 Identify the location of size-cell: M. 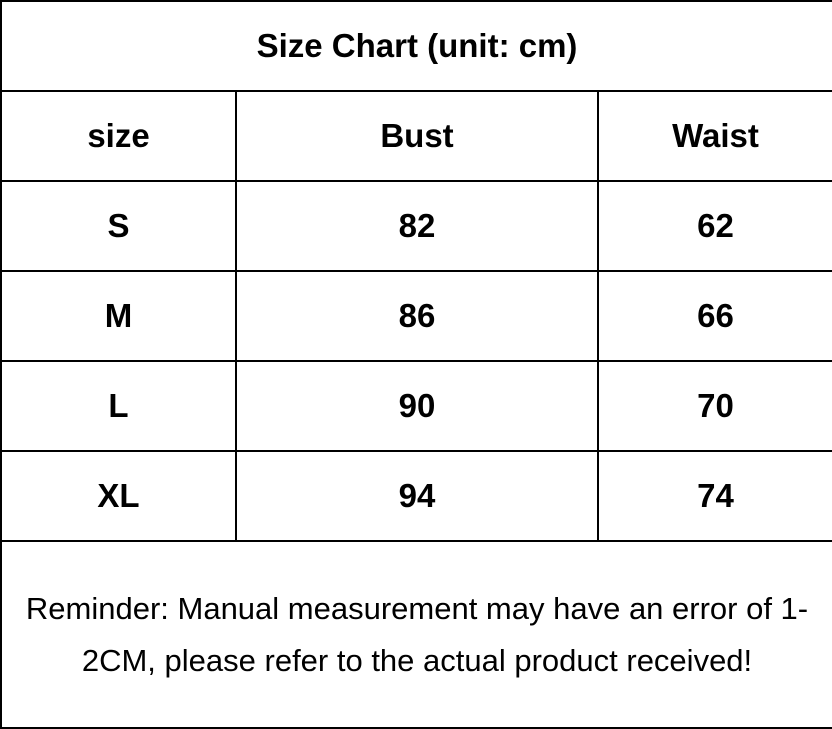
(118, 316).